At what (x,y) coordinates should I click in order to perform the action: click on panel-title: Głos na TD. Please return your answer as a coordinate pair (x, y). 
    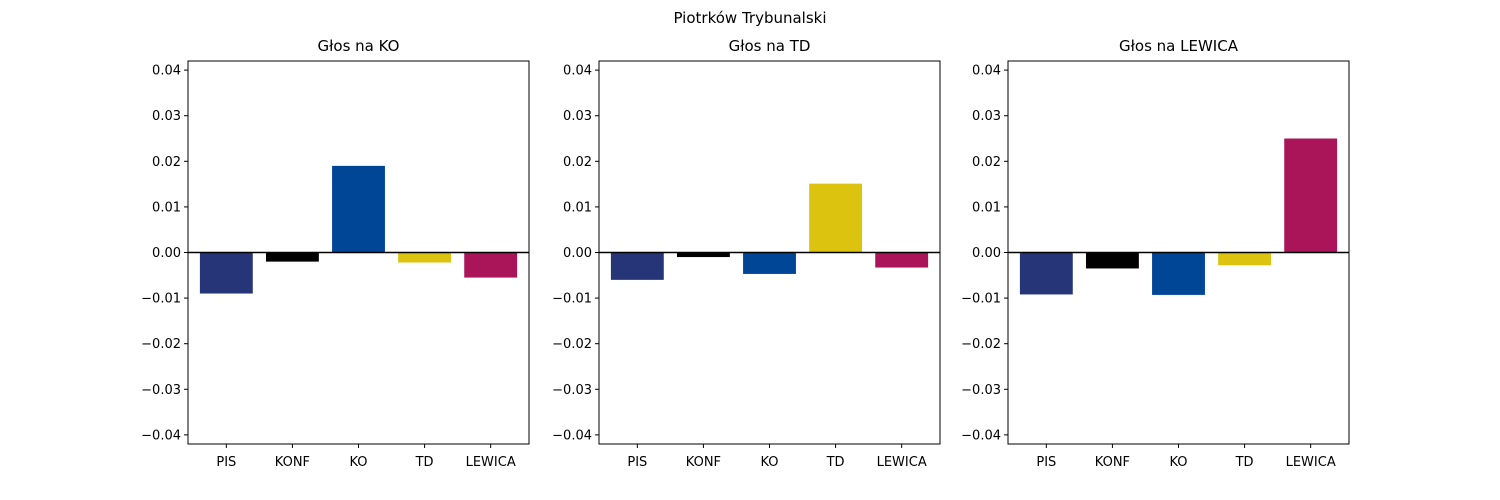
    Looking at the image, I should click on (770, 46).